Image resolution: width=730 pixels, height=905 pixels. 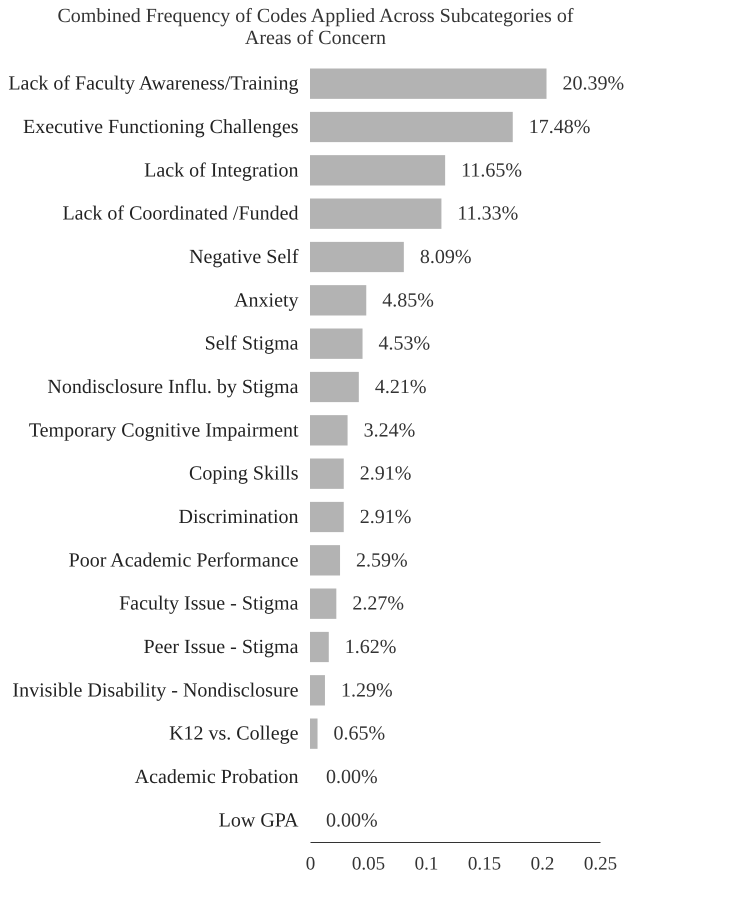 I want to click on data-label: 2.59%, so click(x=382, y=560).